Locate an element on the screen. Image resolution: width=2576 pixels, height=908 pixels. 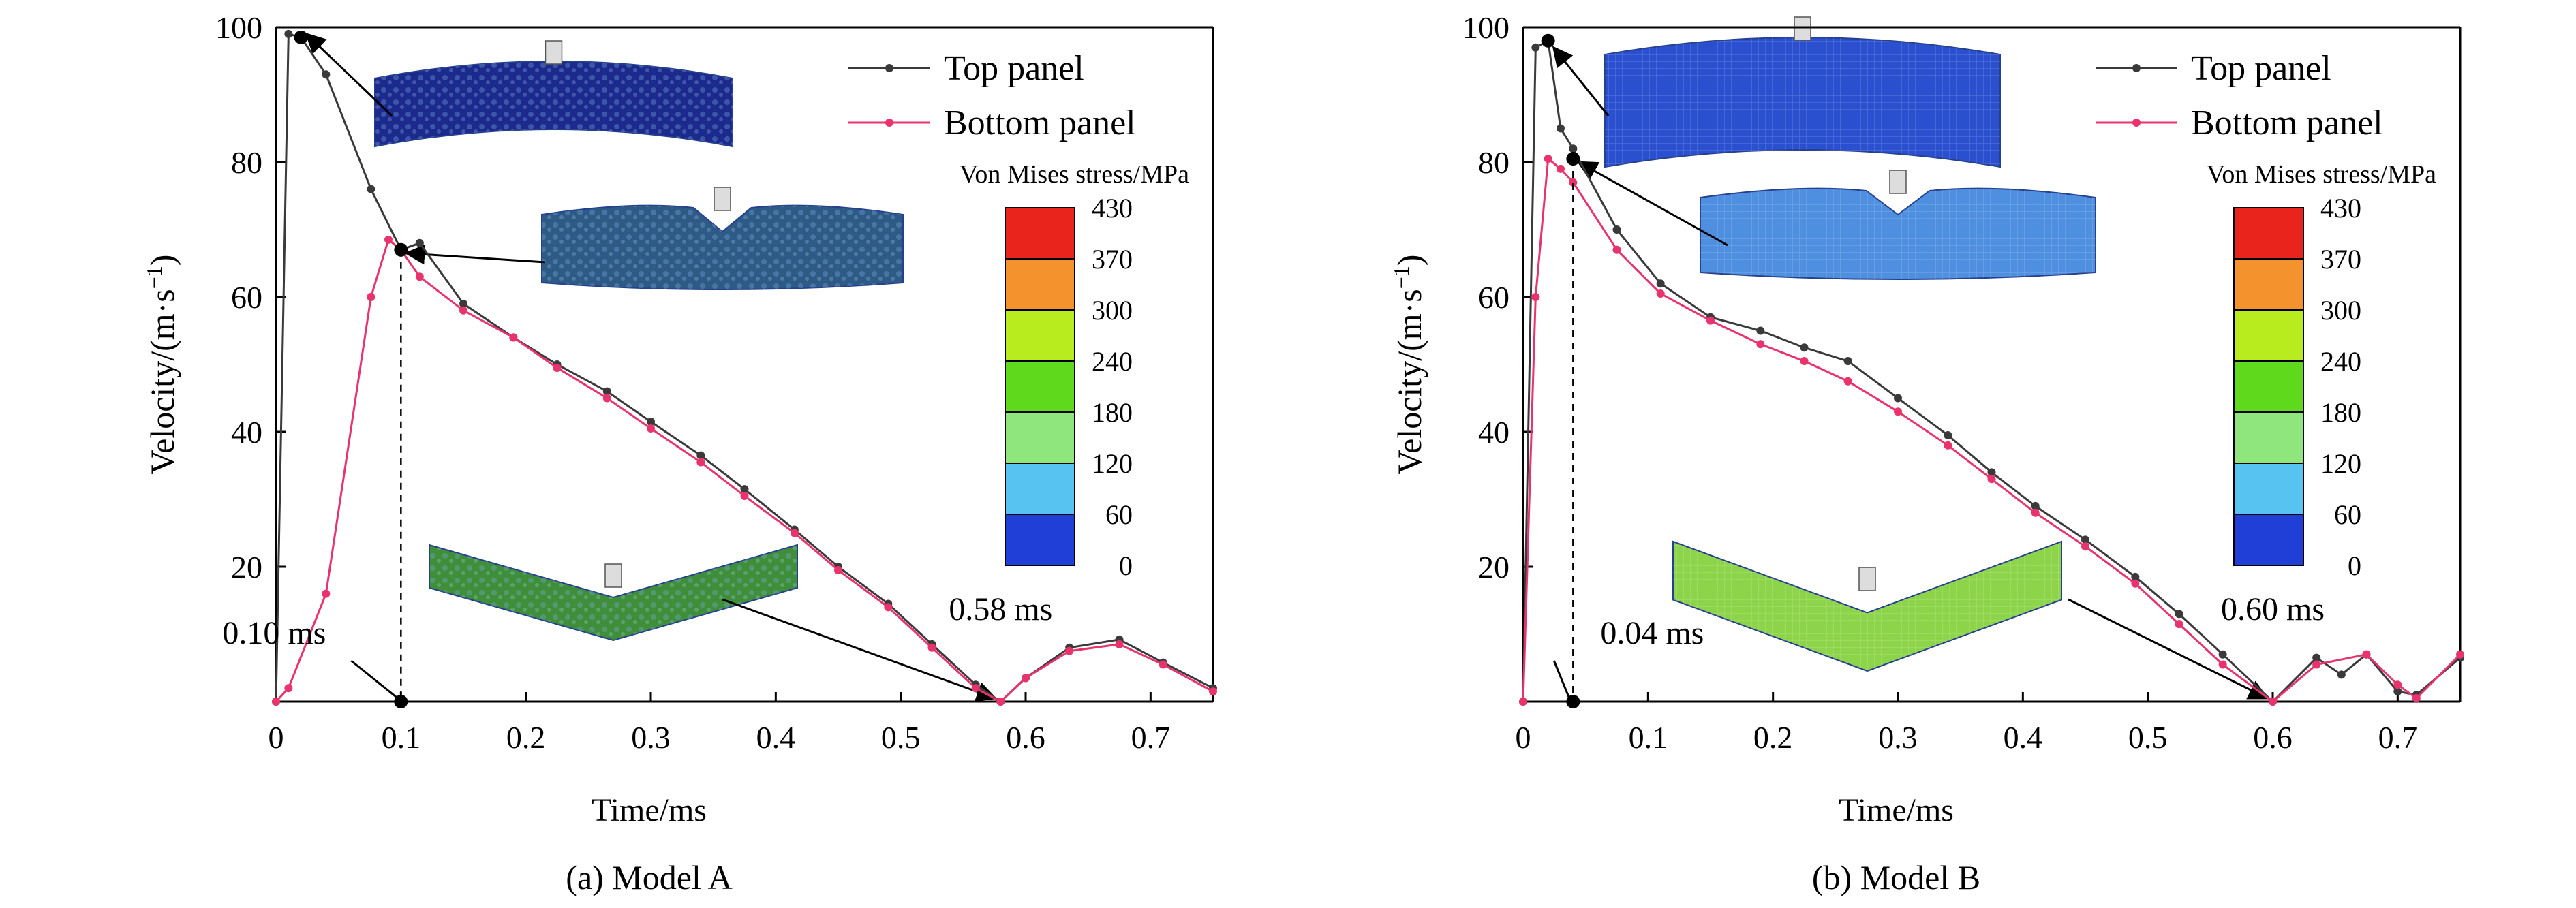
colorbar-tick-label: 300 is located at coordinates (2340, 311).